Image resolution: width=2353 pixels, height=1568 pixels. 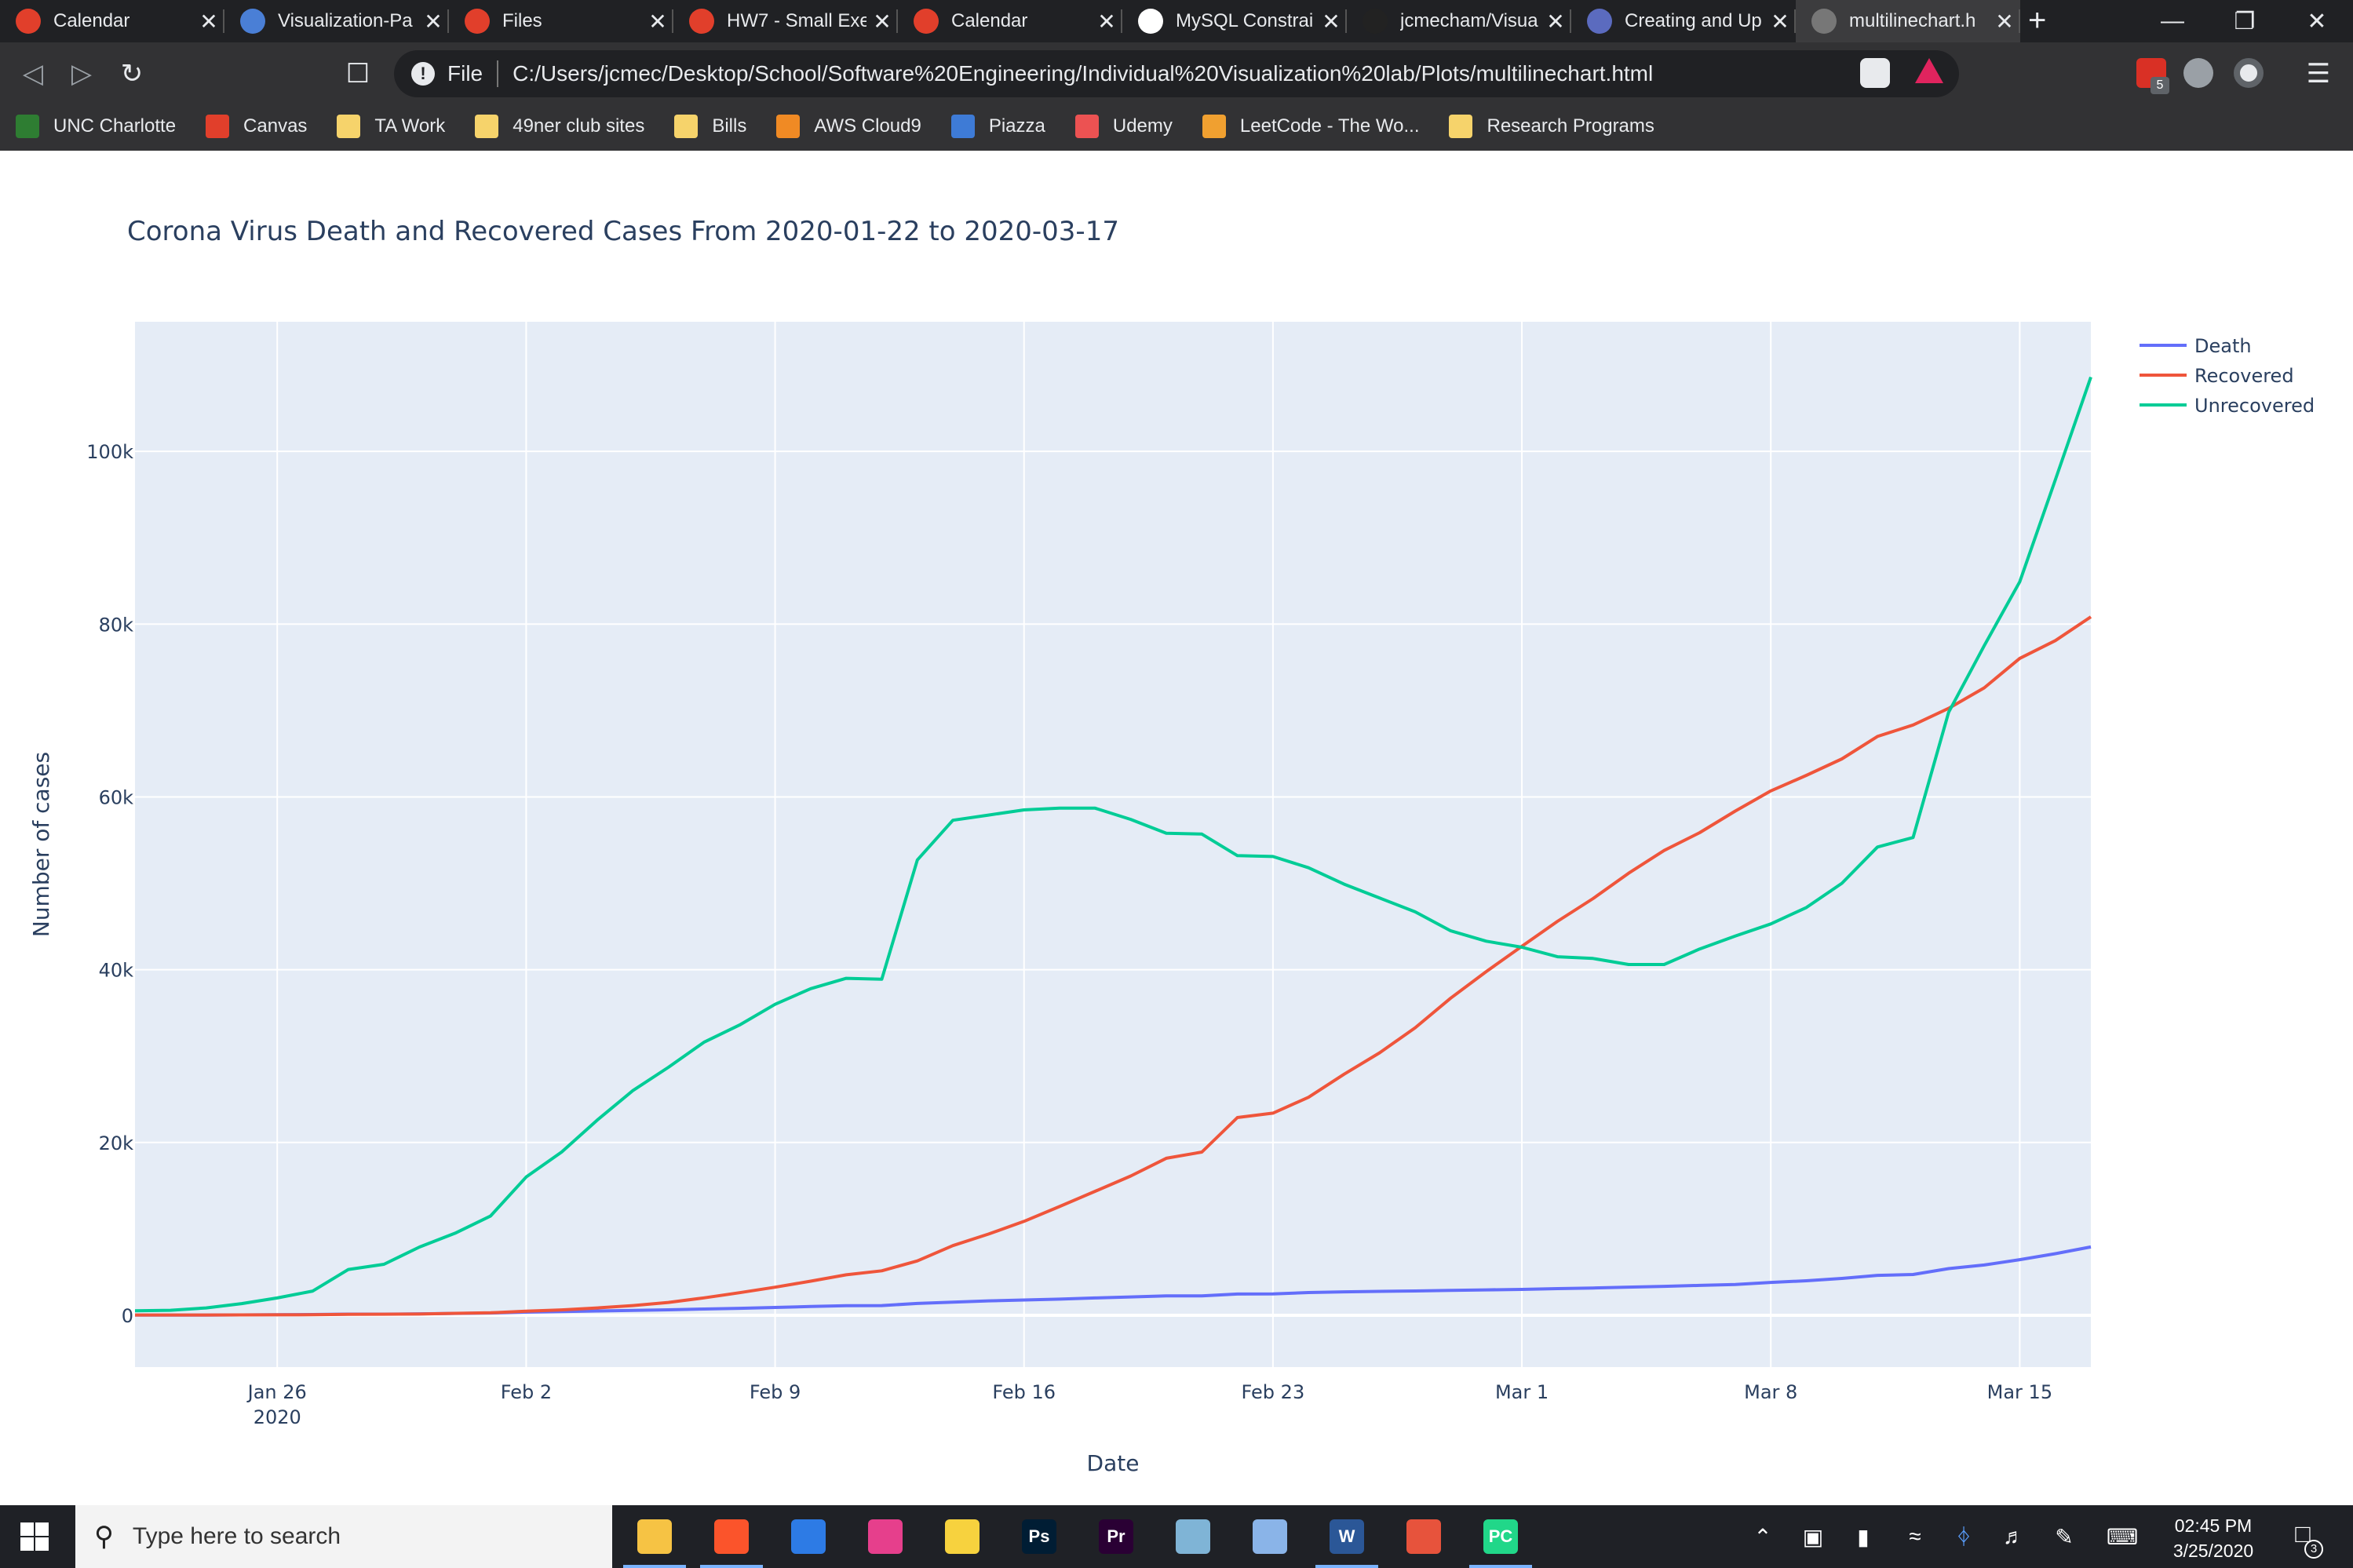 I want to click on y-tick-label: 60k, so click(x=116, y=797).